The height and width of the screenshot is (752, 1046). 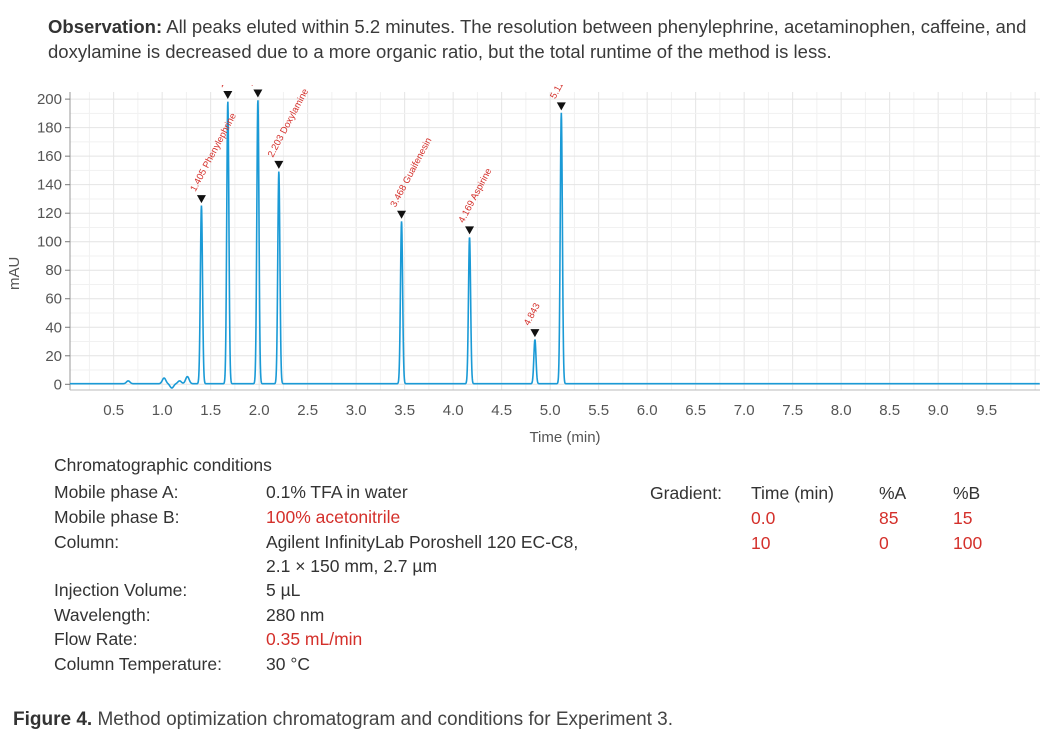 I want to click on wavelength-value: 280 nm, so click(x=295, y=615).